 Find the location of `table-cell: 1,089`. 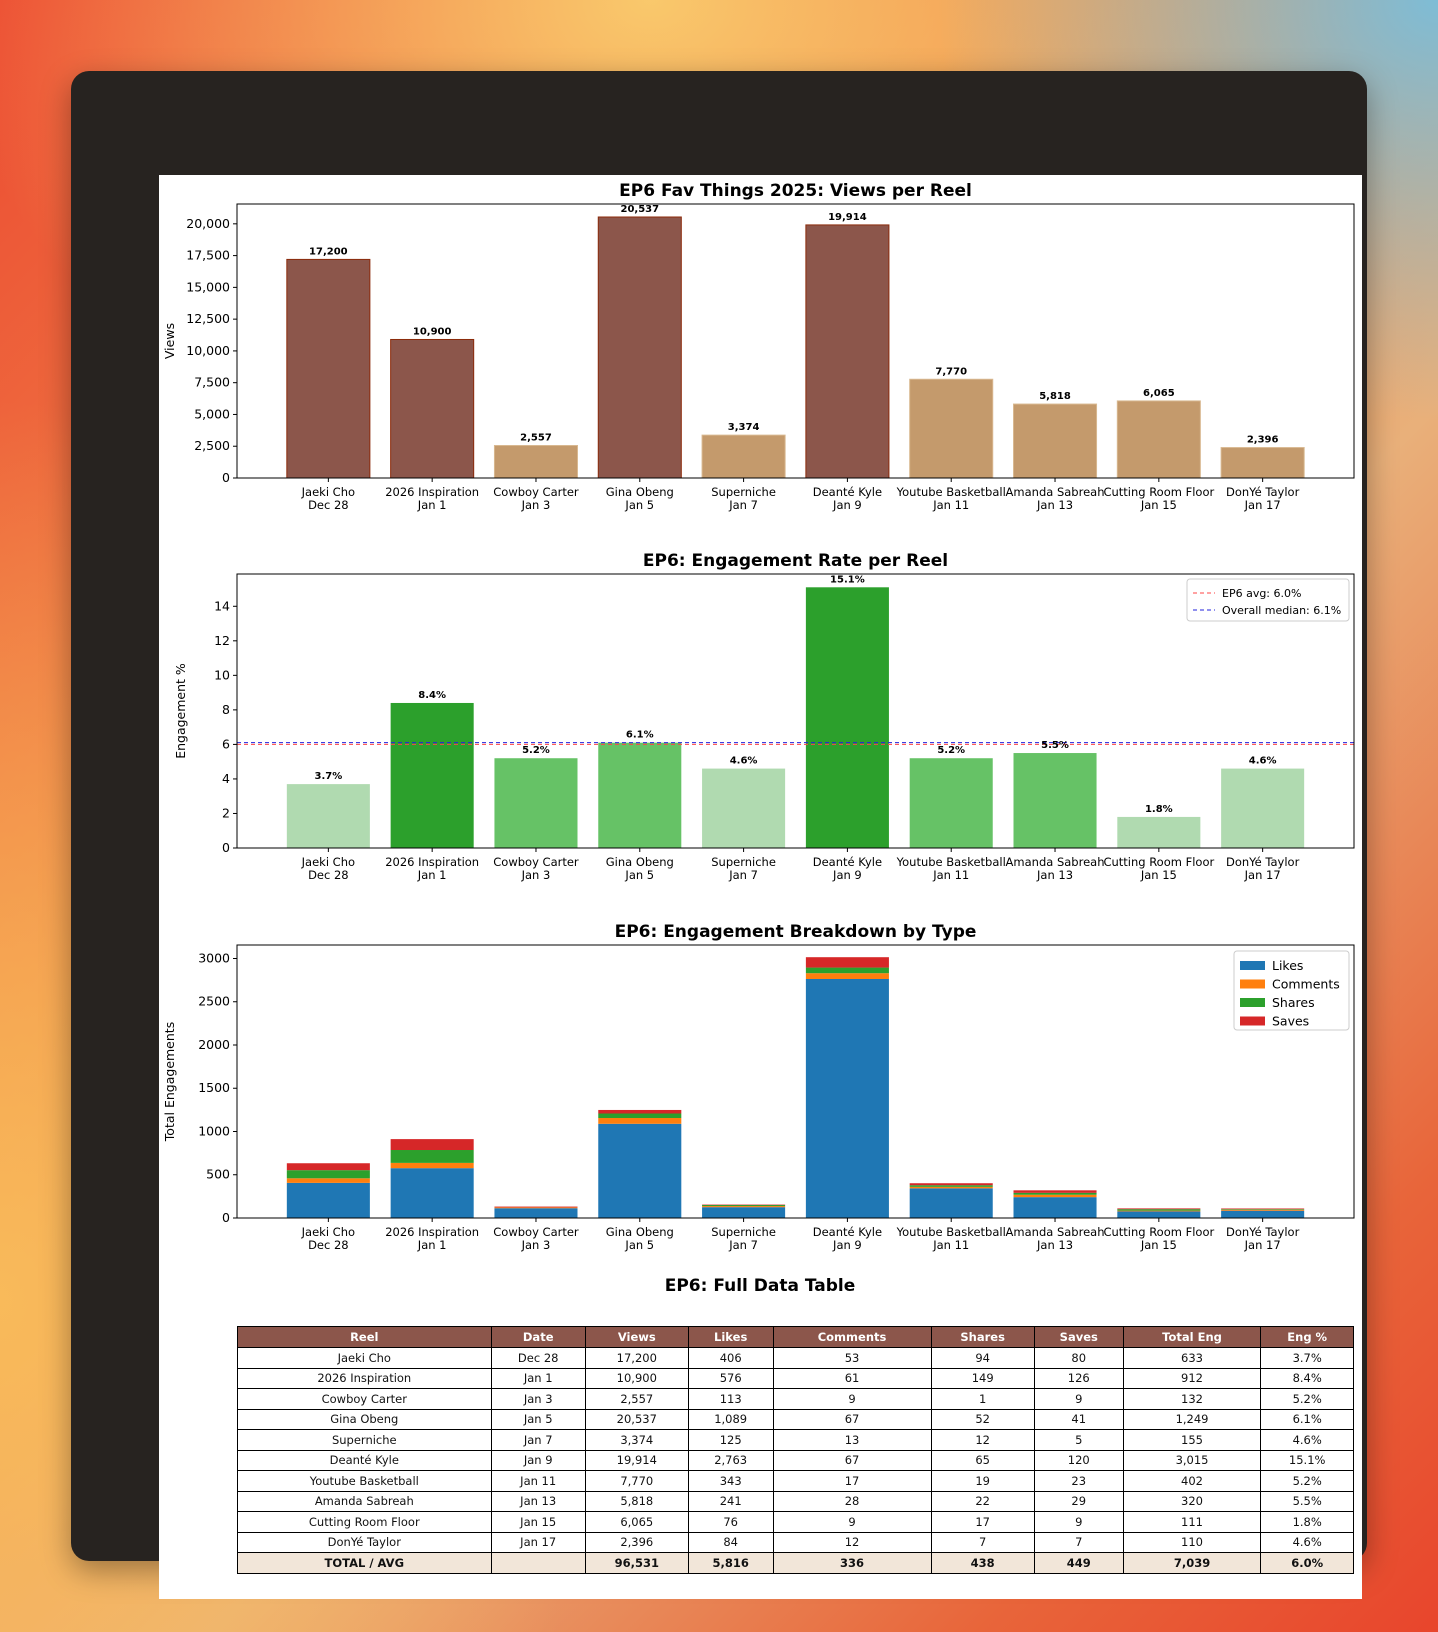

table-cell: 1,089 is located at coordinates (730, 1419).